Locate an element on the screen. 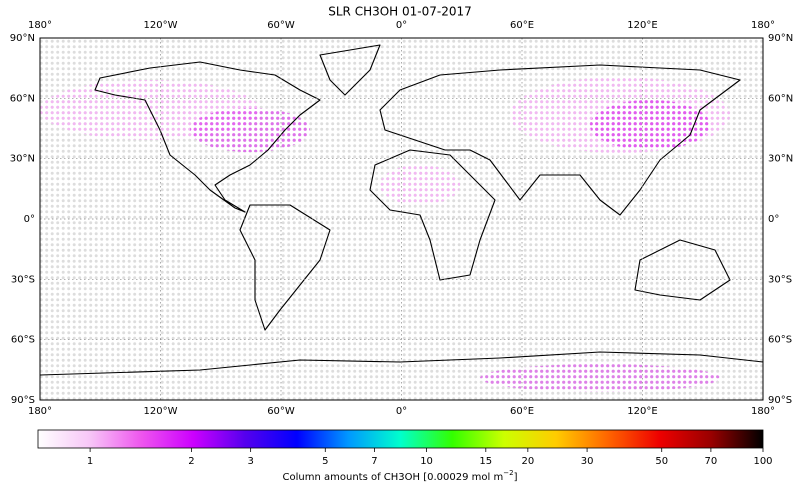  colorbar-tick-label: 1 is located at coordinates (90, 461).